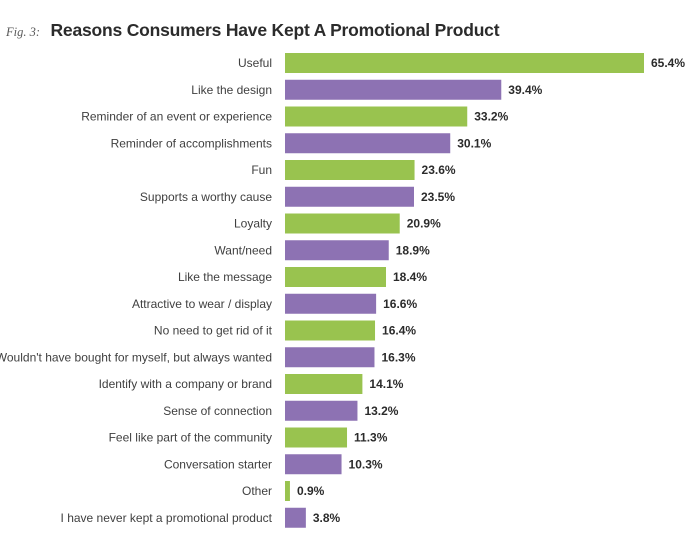  Describe the element at coordinates (243, 250) in the screenshot. I see `category-label: Want/need` at that location.